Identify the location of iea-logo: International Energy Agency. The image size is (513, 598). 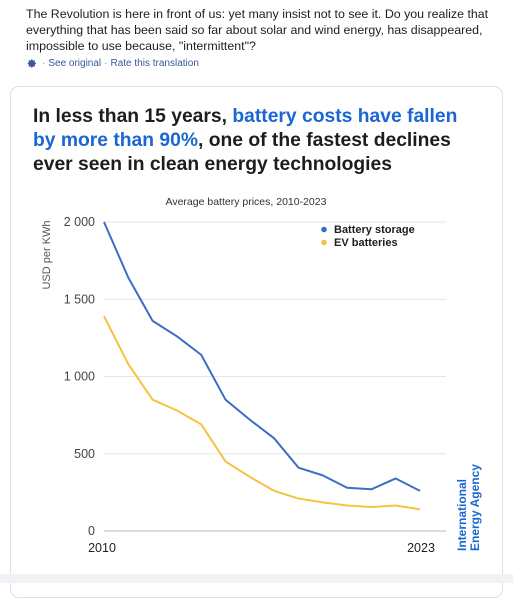
(468, 507).